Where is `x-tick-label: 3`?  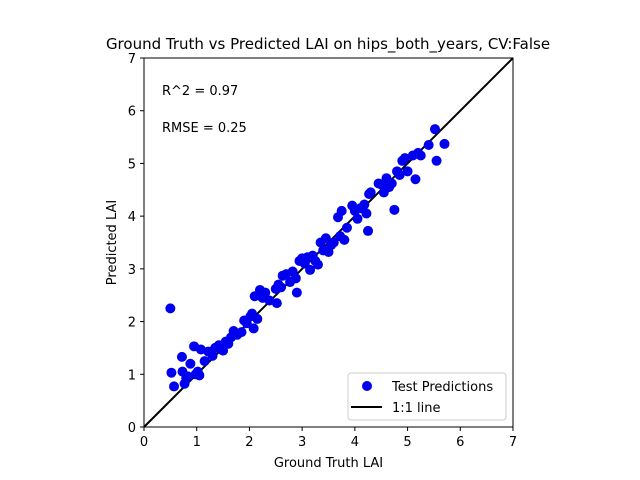 x-tick-label: 3 is located at coordinates (302, 442).